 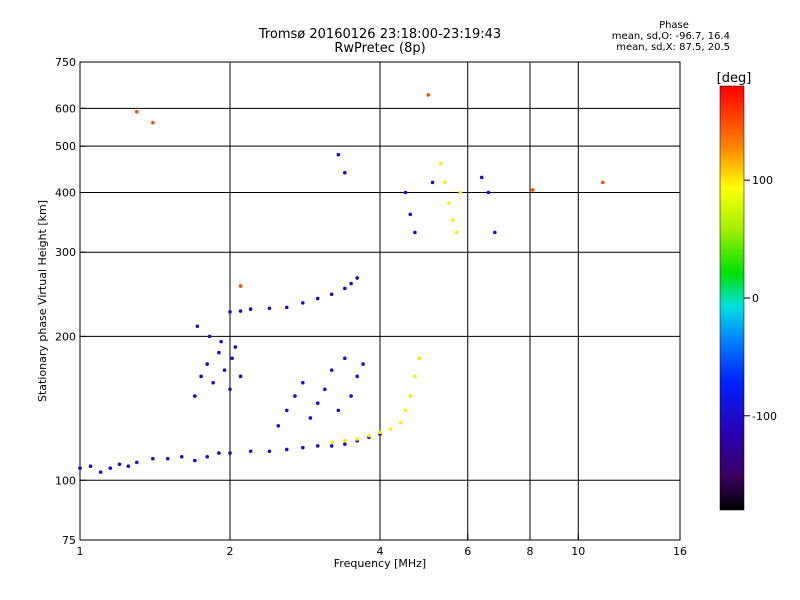 What do you see at coordinates (65, 252) in the screenshot?
I see `y-tick-label: 300` at bounding box center [65, 252].